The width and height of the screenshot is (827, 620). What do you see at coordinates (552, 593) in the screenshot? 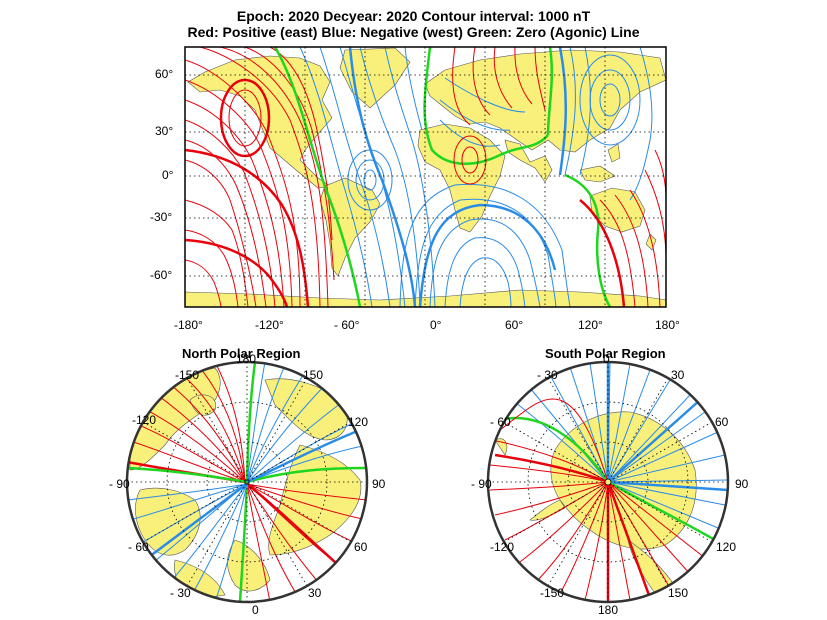
I see `sp-label: -150` at bounding box center [552, 593].